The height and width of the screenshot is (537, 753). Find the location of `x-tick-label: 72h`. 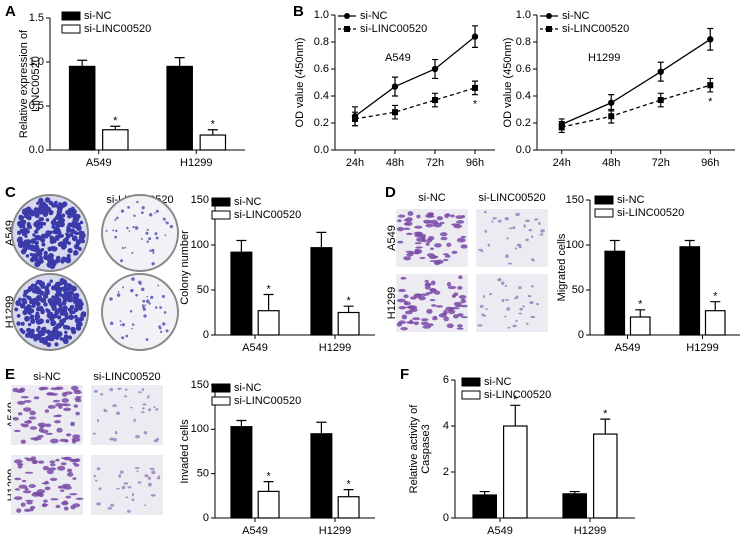

x-tick-label: 72h is located at coordinates (661, 163).